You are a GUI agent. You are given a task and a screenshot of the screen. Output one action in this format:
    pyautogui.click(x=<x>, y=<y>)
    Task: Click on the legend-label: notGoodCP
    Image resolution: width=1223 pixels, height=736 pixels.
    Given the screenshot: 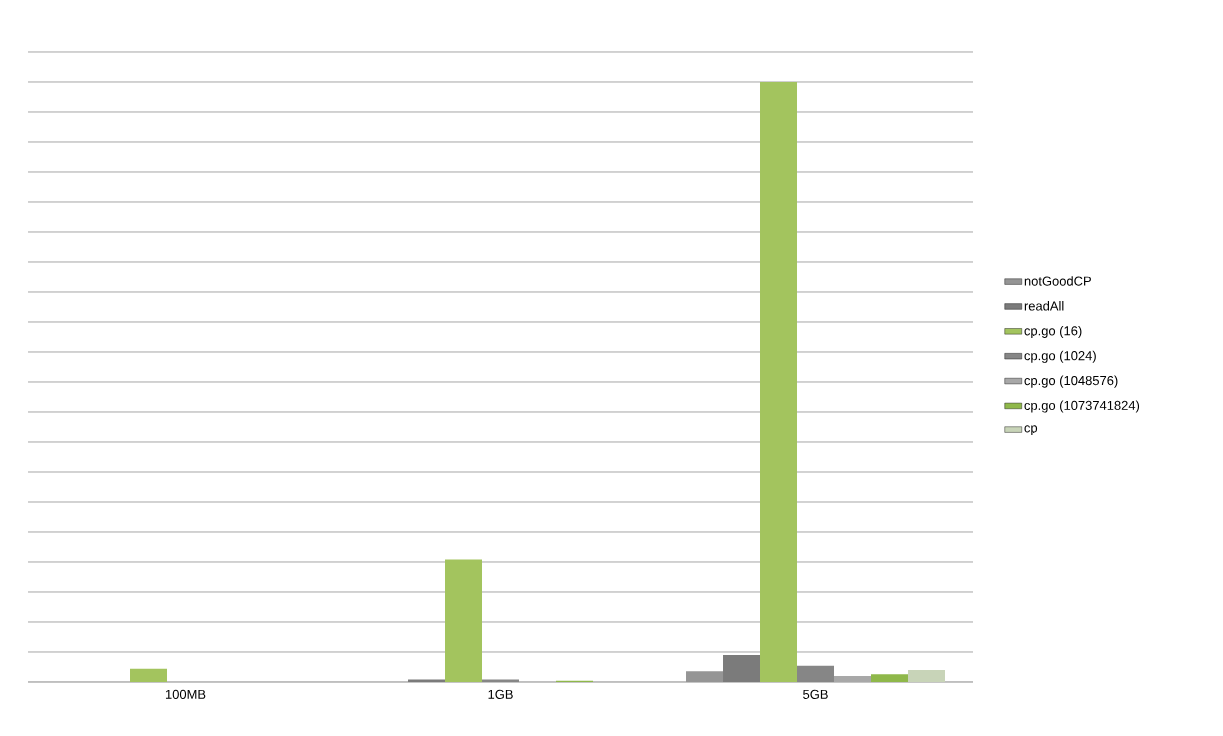 What is the action you would take?
    pyautogui.click(x=1057, y=281)
    